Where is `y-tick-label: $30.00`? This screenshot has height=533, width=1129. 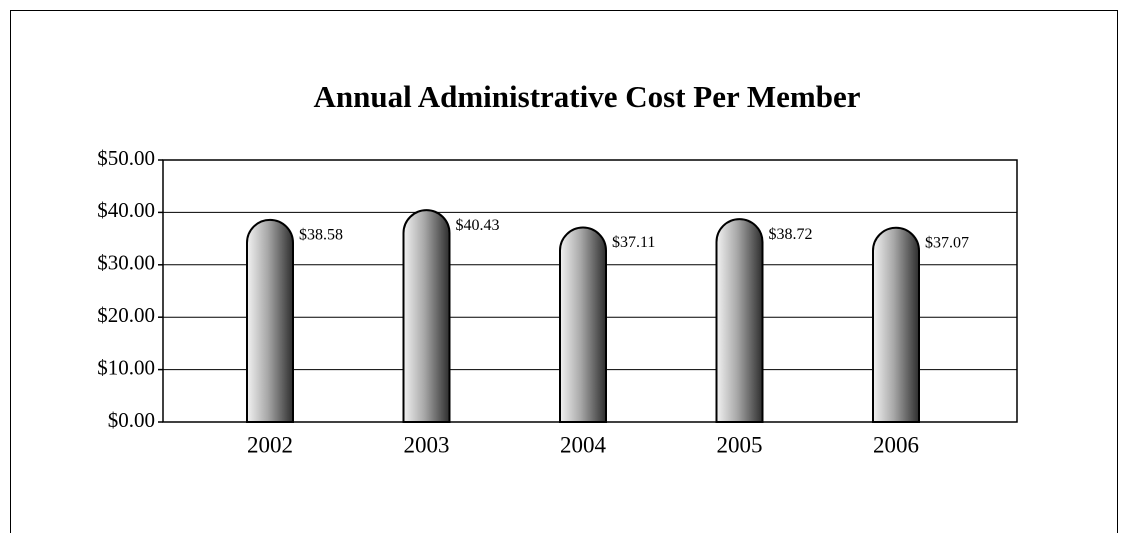 y-tick-label: $30.00 is located at coordinates (126, 263).